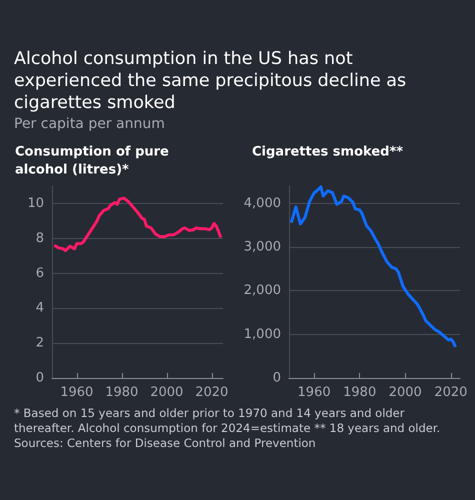  What do you see at coordinates (94, 161) in the screenshot?
I see `y-axis-title: Consumption of pure alcohol (litres)*` at bounding box center [94, 161].